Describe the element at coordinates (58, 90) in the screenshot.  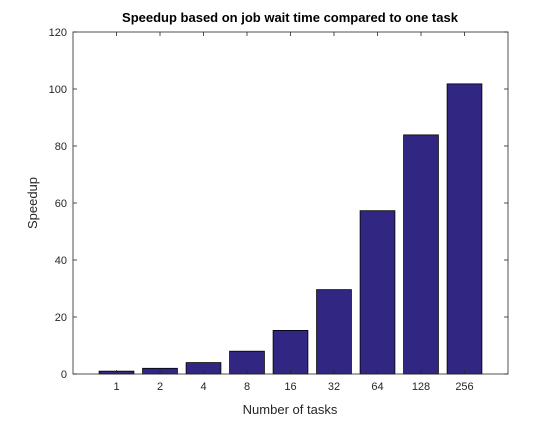
I see `y-tick-label: 100` at that location.